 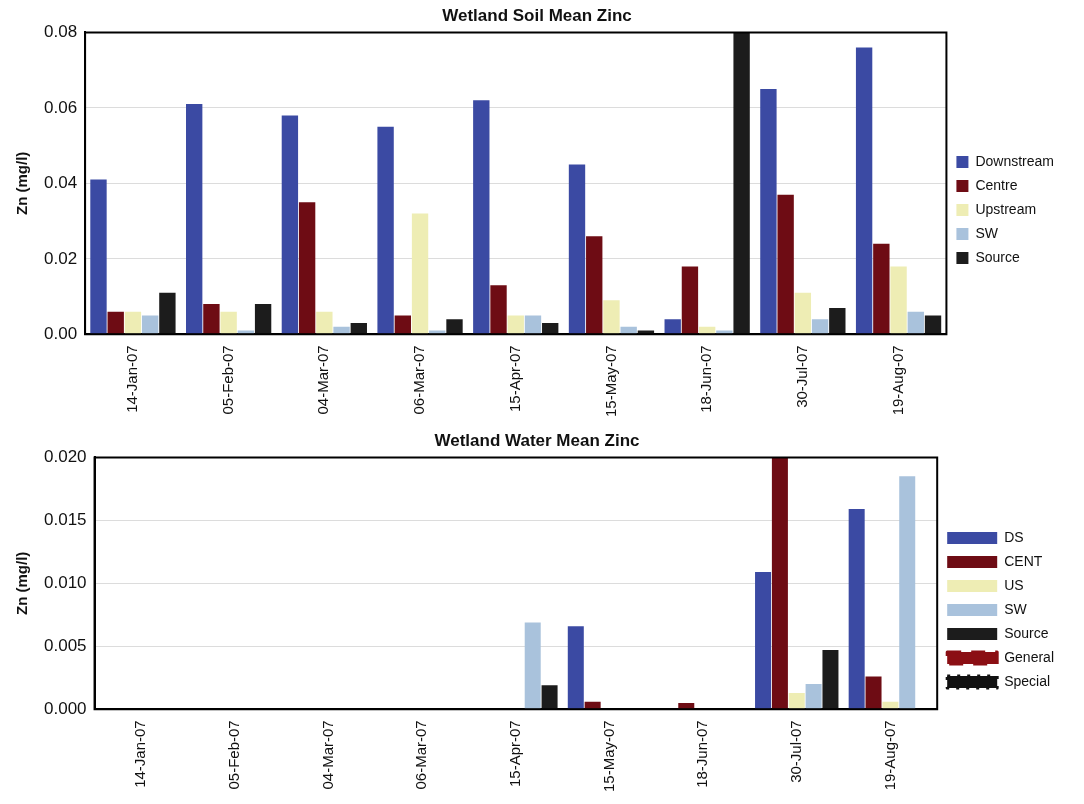 What do you see at coordinates (537, 15) in the screenshot?
I see `chart-title: Wetland Soil Mean Zinc` at bounding box center [537, 15].